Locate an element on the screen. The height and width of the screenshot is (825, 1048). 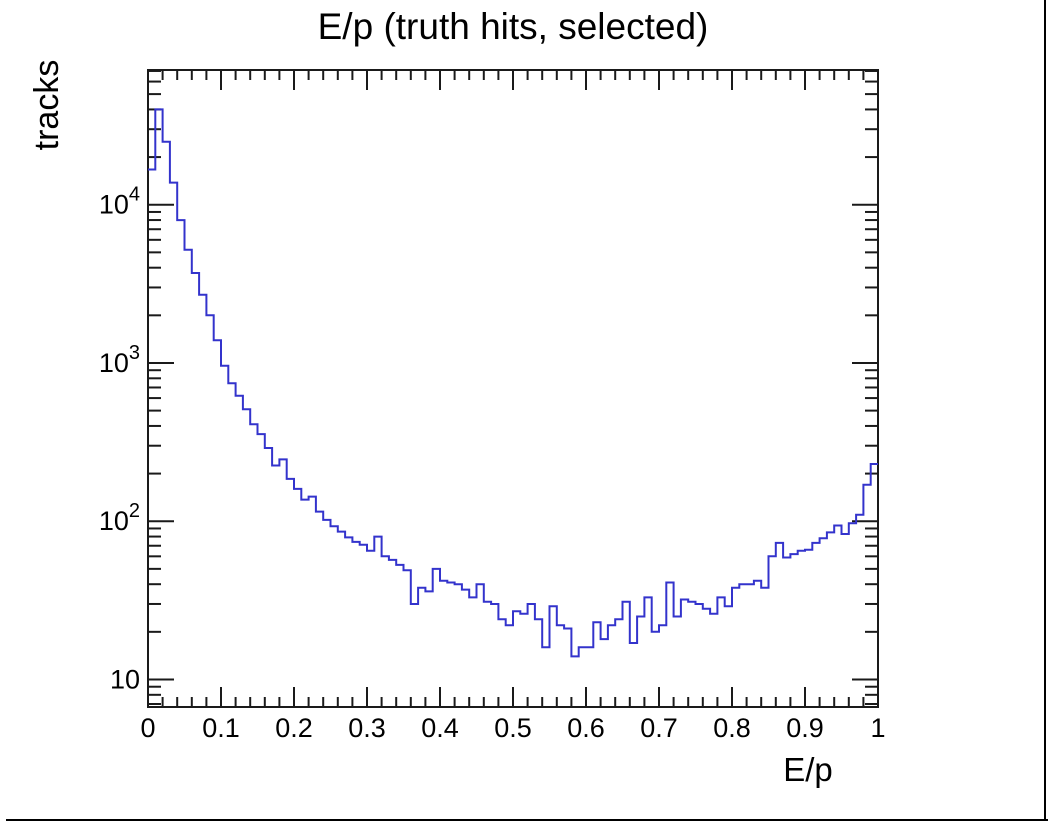
y-tick-label: 10⁴ is located at coordinates (119, 202).